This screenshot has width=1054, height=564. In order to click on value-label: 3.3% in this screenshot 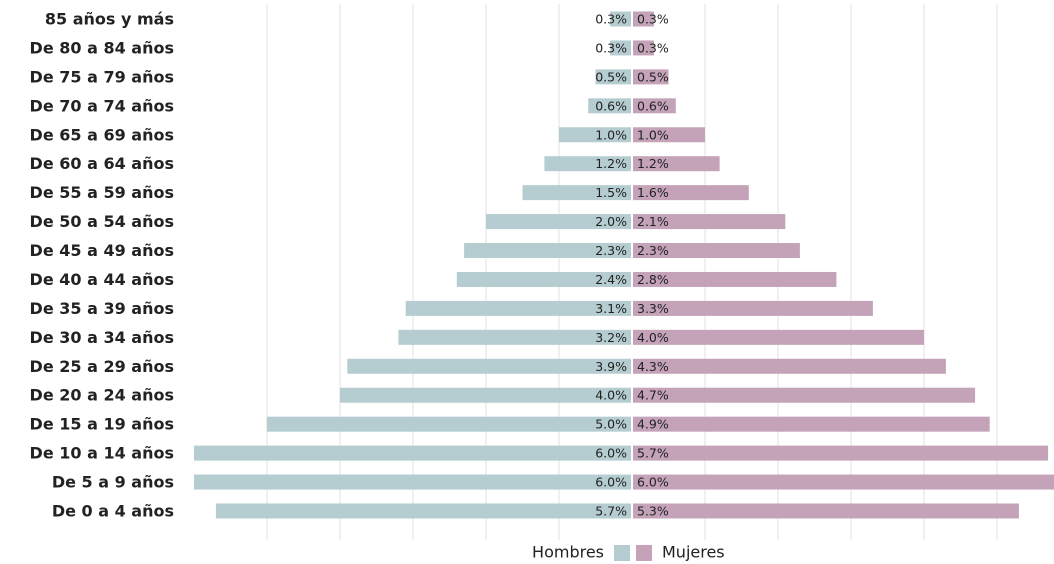, I will do `click(653, 308)`.